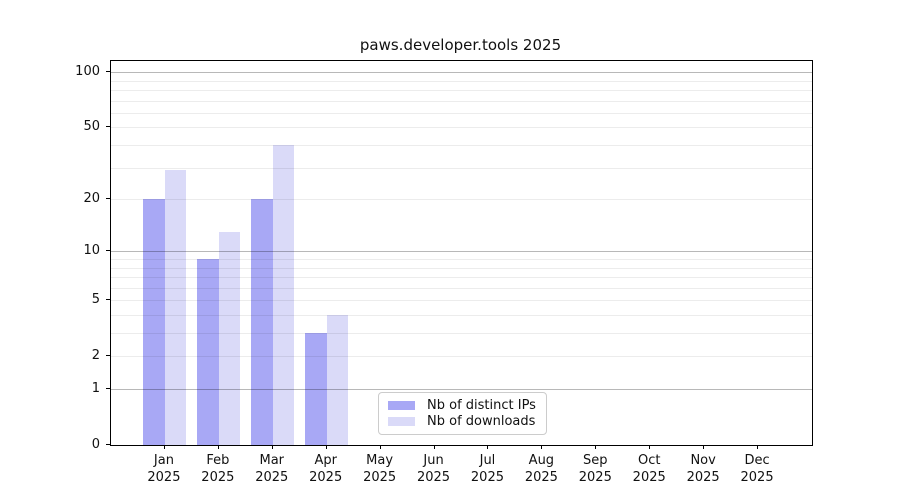  I want to click on y-tick-label-0: 0, so click(95, 444).